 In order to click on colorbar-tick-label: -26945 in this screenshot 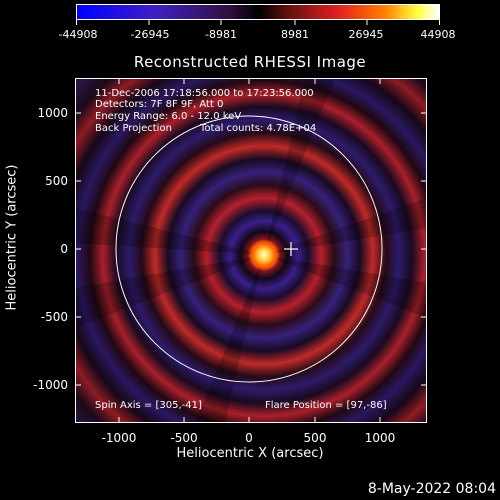, I will do `click(150, 34)`.